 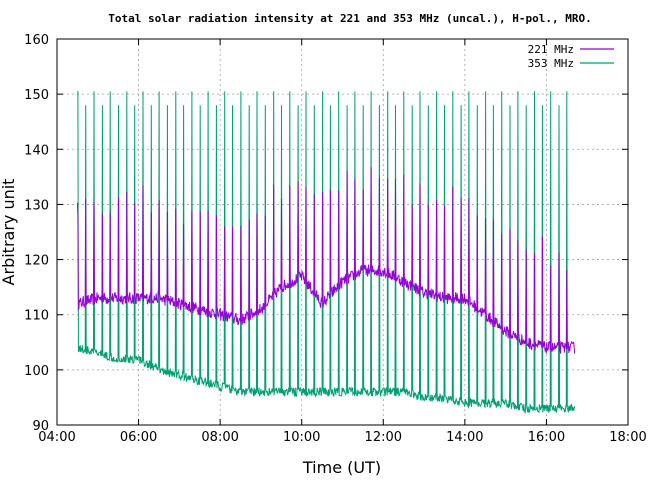 What do you see at coordinates (383, 437) in the screenshot?
I see `x-tick-label: 12:00` at bounding box center [383, 437].